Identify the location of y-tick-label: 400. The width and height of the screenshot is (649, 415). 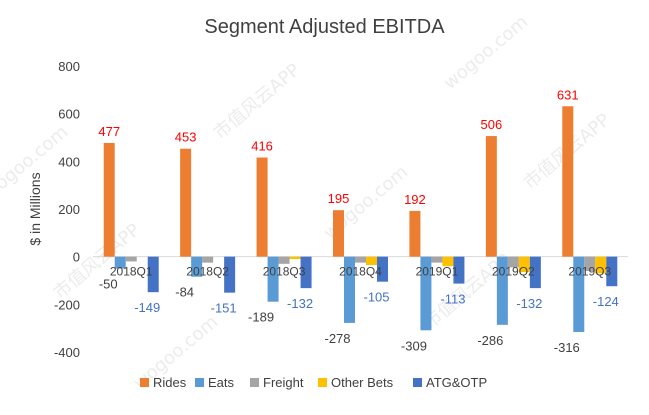
(69, 161).